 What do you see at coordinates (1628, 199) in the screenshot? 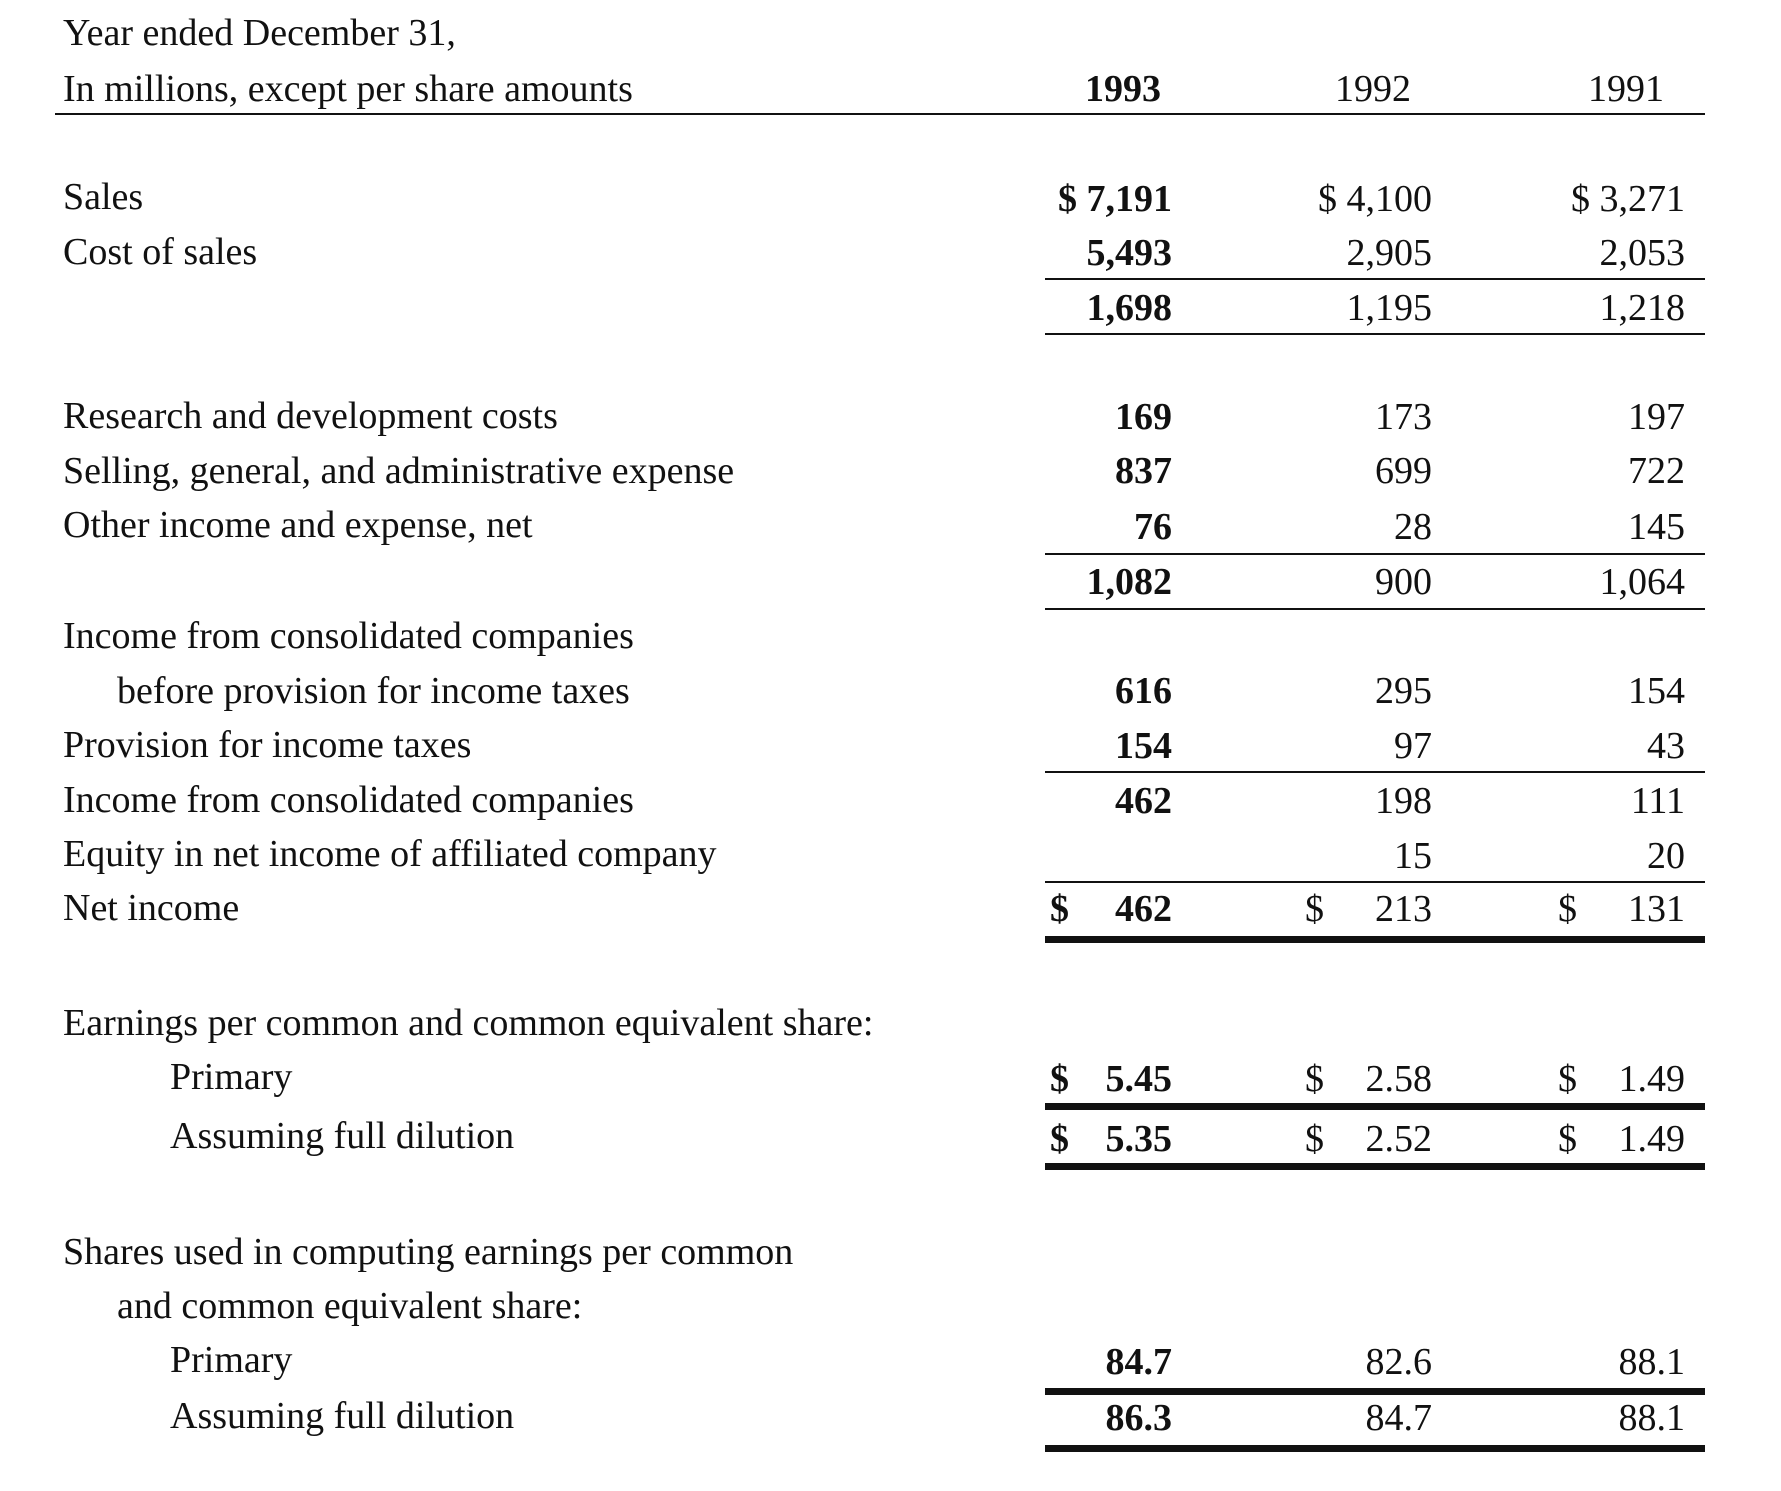
I see `cell-sales-1991: $ 3,271` at bounding box center [1628, 199].